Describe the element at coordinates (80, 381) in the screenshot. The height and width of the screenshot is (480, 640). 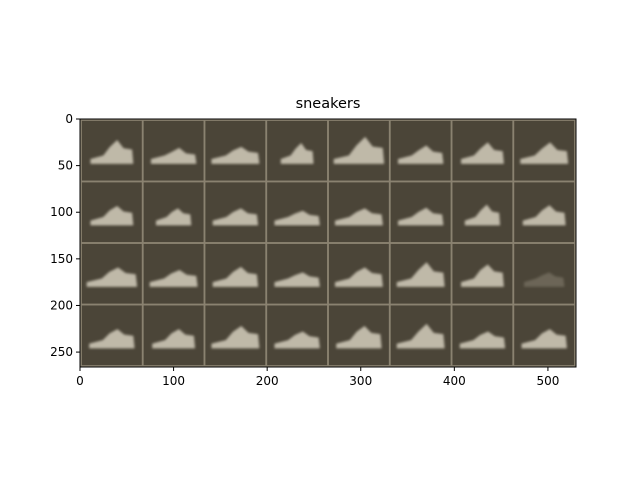
I see `x-tick-label: 0` at that location.